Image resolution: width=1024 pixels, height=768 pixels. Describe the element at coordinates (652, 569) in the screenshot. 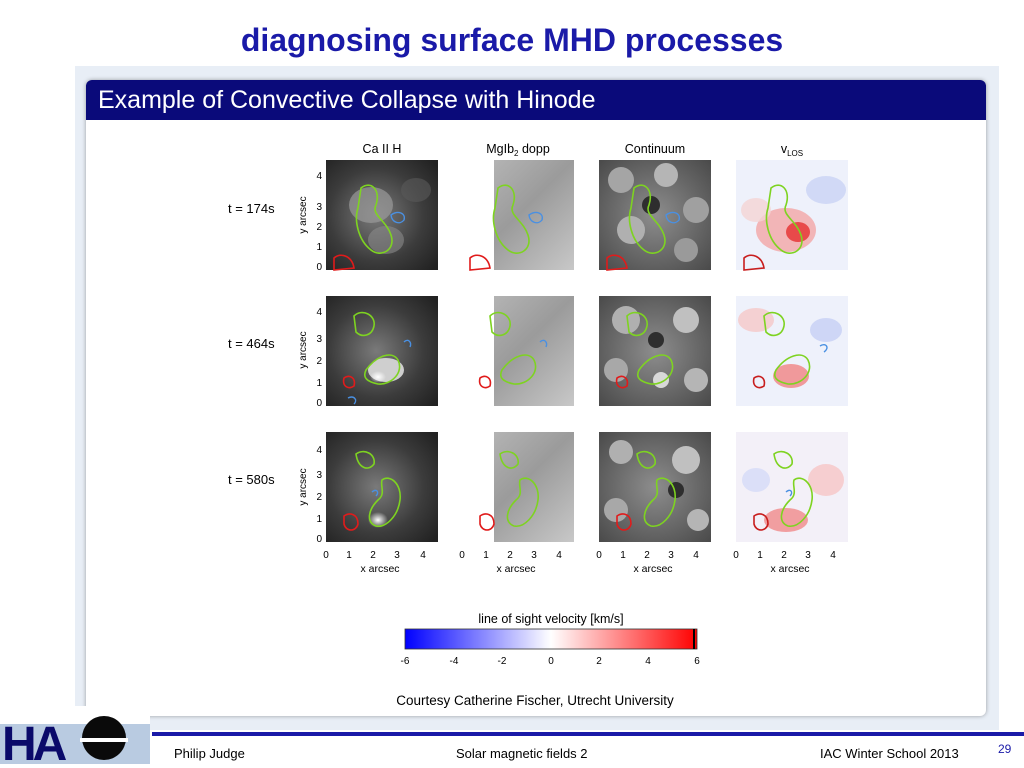

I see `x-axis-label-continuum: x arcsec` at that location.